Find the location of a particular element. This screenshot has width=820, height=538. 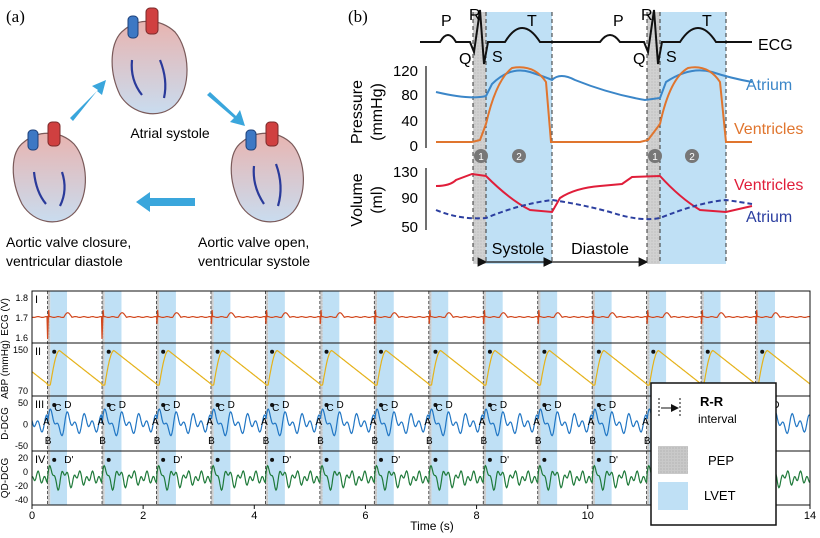

legend-ventricle-pressure: Ventricles is located at coordinates (768, 129).